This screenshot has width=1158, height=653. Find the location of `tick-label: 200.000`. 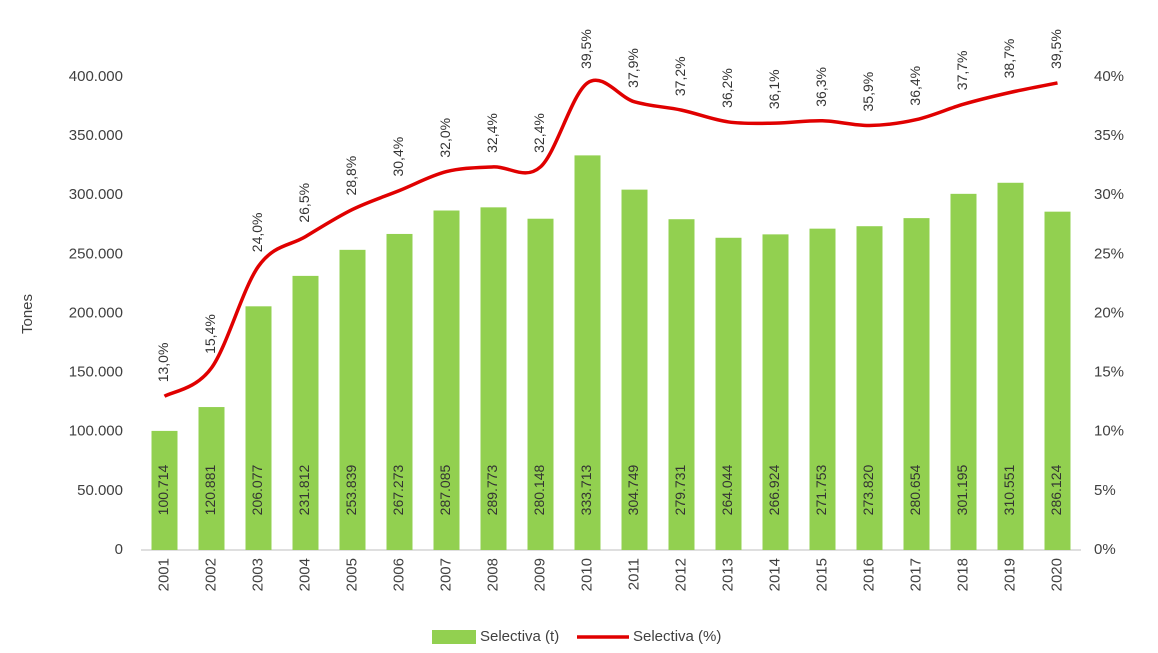

tick-label: 200.000 is located at coordinates (96, 312).